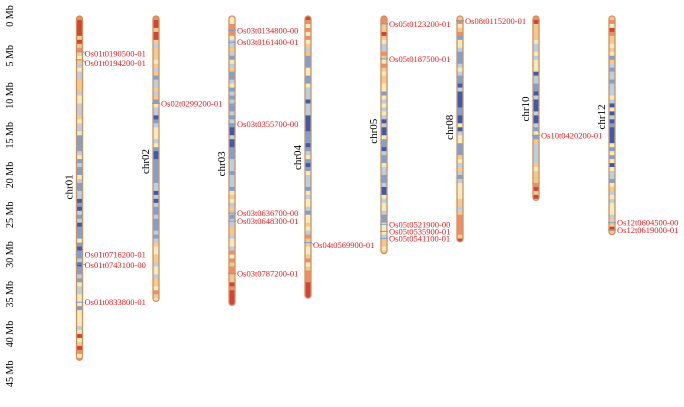  Describe the element at coordinates (115, 255) in the screenshot. I see `gene-label: Os01t0716200-01` at that location.